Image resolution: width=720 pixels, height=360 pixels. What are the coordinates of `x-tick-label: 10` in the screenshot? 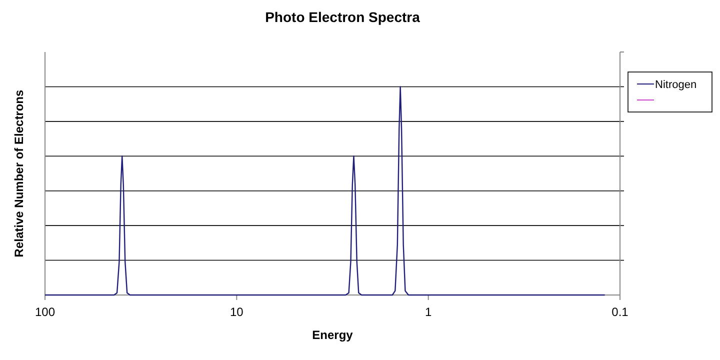 It's located at (237, 312).